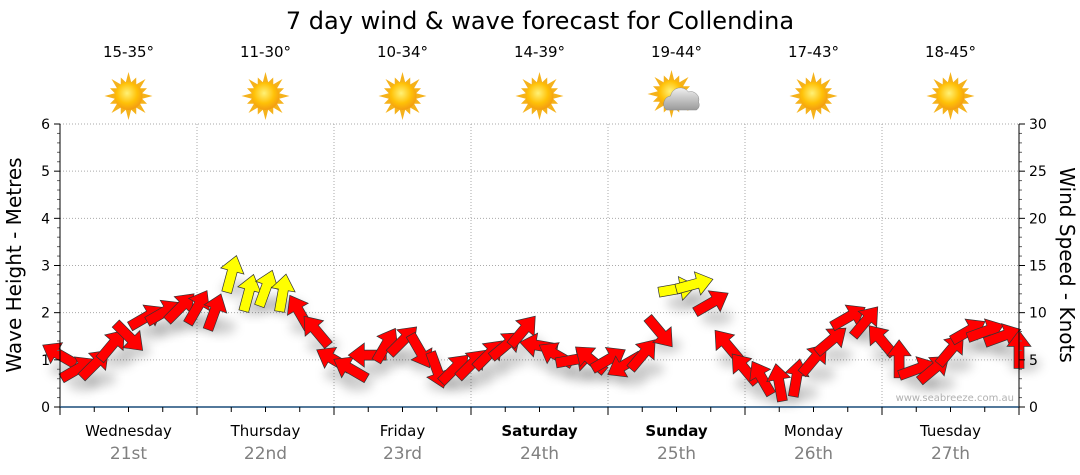 The height and width of the screenshot is (475, 1080). What do you see at coordinates (45, 314) in the screenshot?
I see `left-tick-label: 2` at bounding box center [45, 314].